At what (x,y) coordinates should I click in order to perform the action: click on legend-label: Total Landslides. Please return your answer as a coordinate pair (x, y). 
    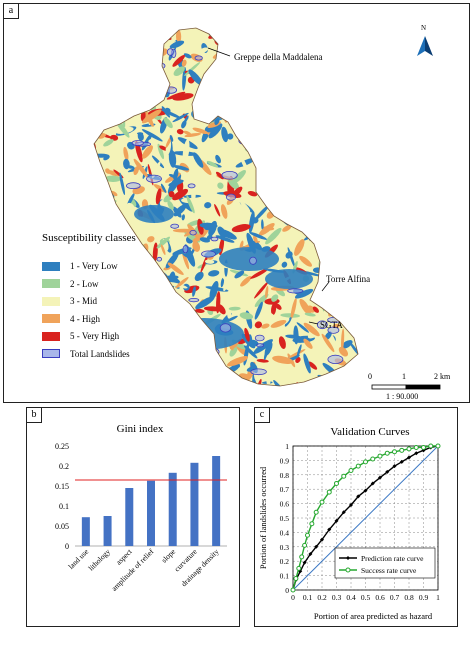
    Looking at the image, I should click on (100, 353).